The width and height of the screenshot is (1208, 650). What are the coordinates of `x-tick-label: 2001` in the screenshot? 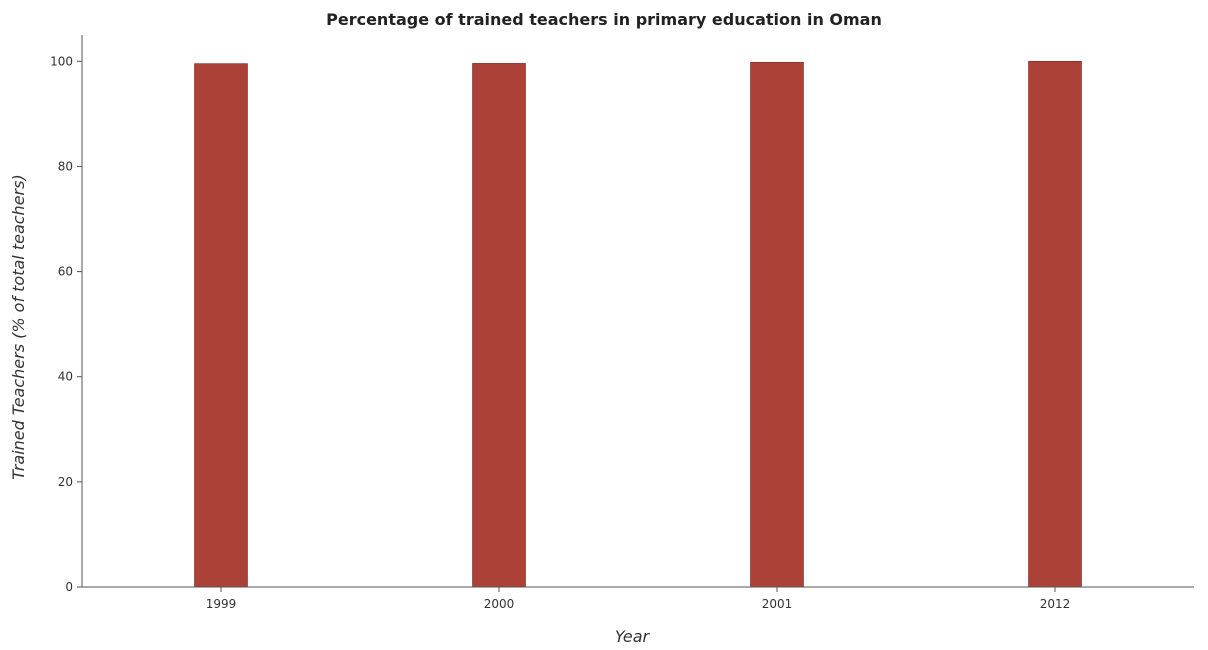 It's located at (777, 604).